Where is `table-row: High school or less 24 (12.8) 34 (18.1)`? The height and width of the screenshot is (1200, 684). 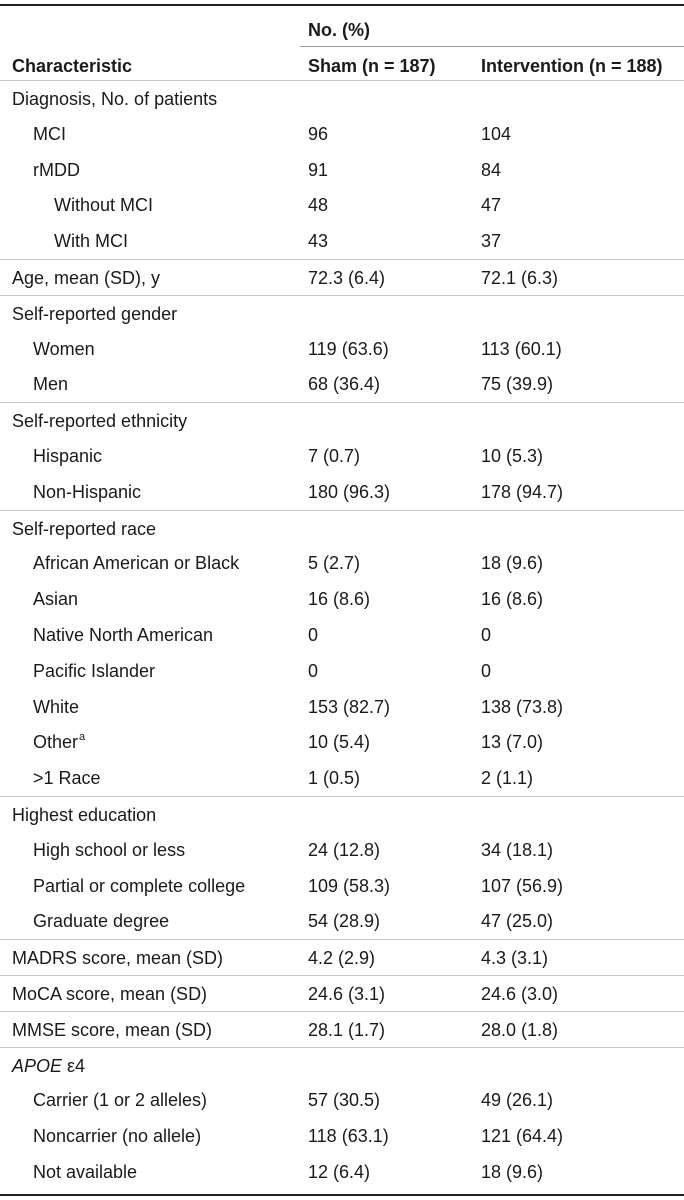
table-row: High school or less 24 (12.8) 34 (18.1) is located at coordinates (342, 850).